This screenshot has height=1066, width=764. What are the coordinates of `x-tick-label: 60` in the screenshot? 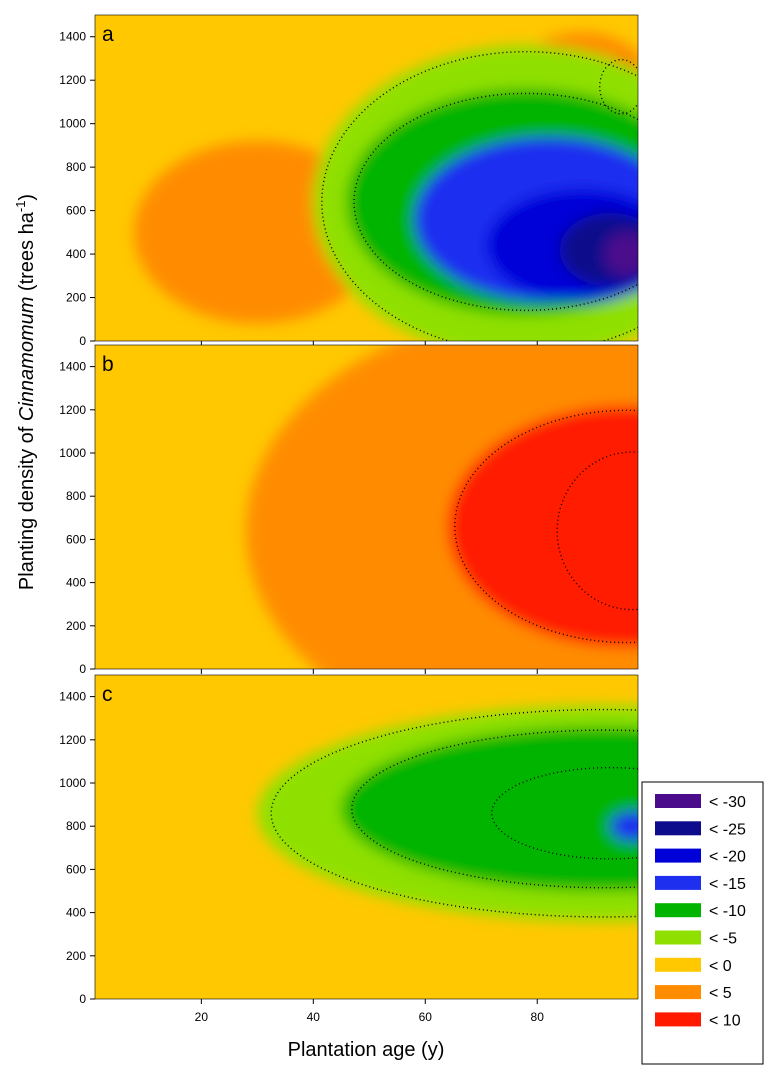 It's located at (426, 1017).